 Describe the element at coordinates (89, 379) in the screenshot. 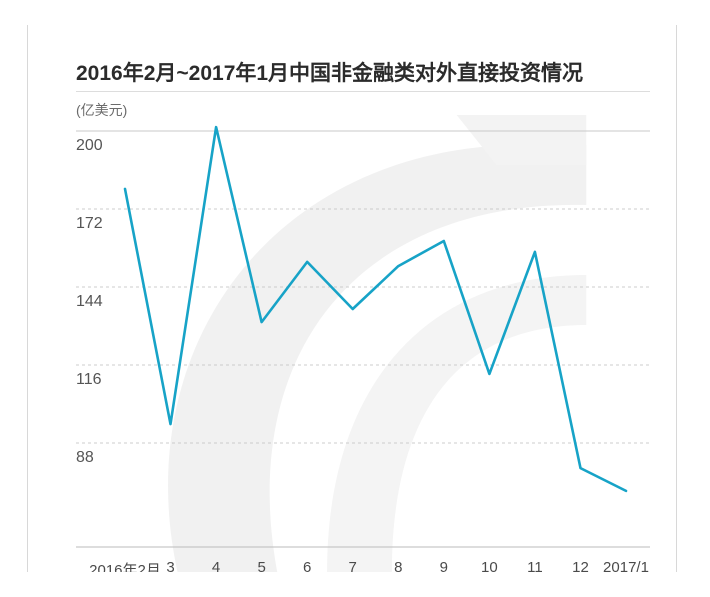

I see `y-axis-tick: 116` at that location.